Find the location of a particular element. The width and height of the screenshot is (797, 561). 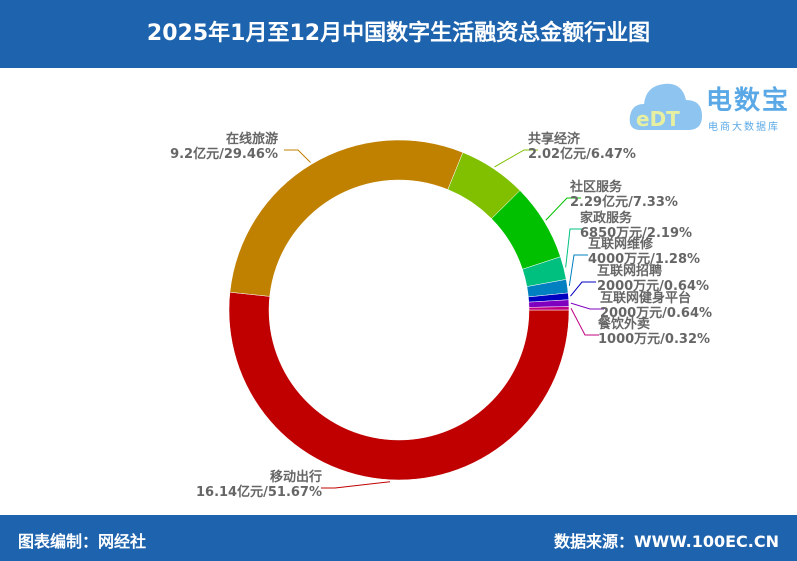

slice-label-name: 互联网招聘 is located at coordinates (629, 271).